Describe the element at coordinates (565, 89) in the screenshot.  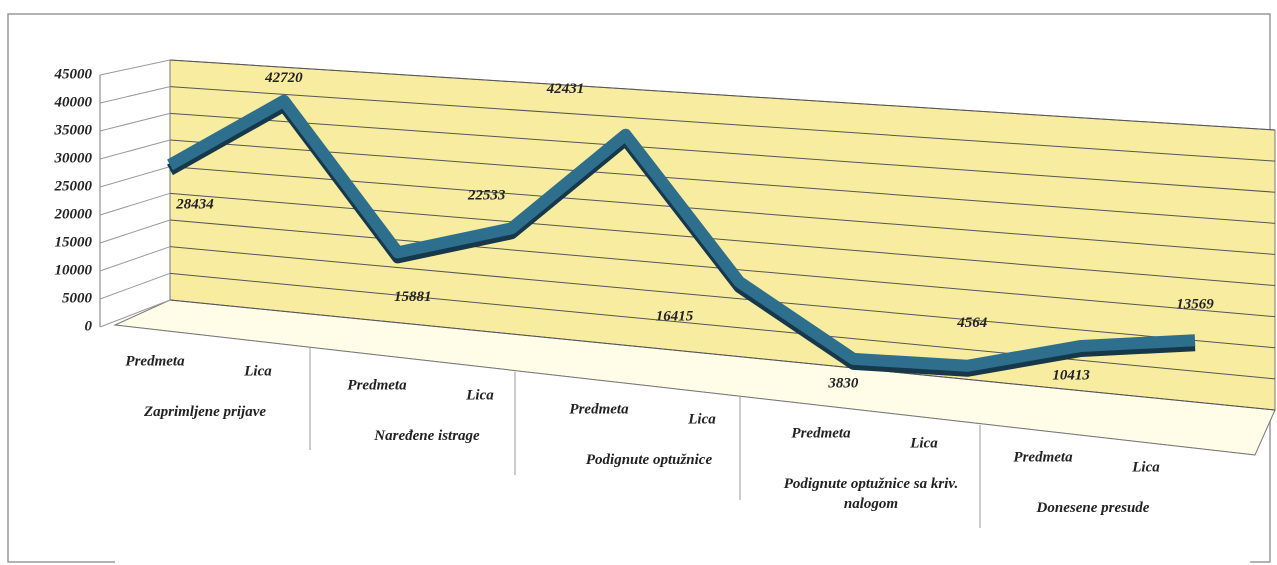
I see `data-label: 42431` at that location.